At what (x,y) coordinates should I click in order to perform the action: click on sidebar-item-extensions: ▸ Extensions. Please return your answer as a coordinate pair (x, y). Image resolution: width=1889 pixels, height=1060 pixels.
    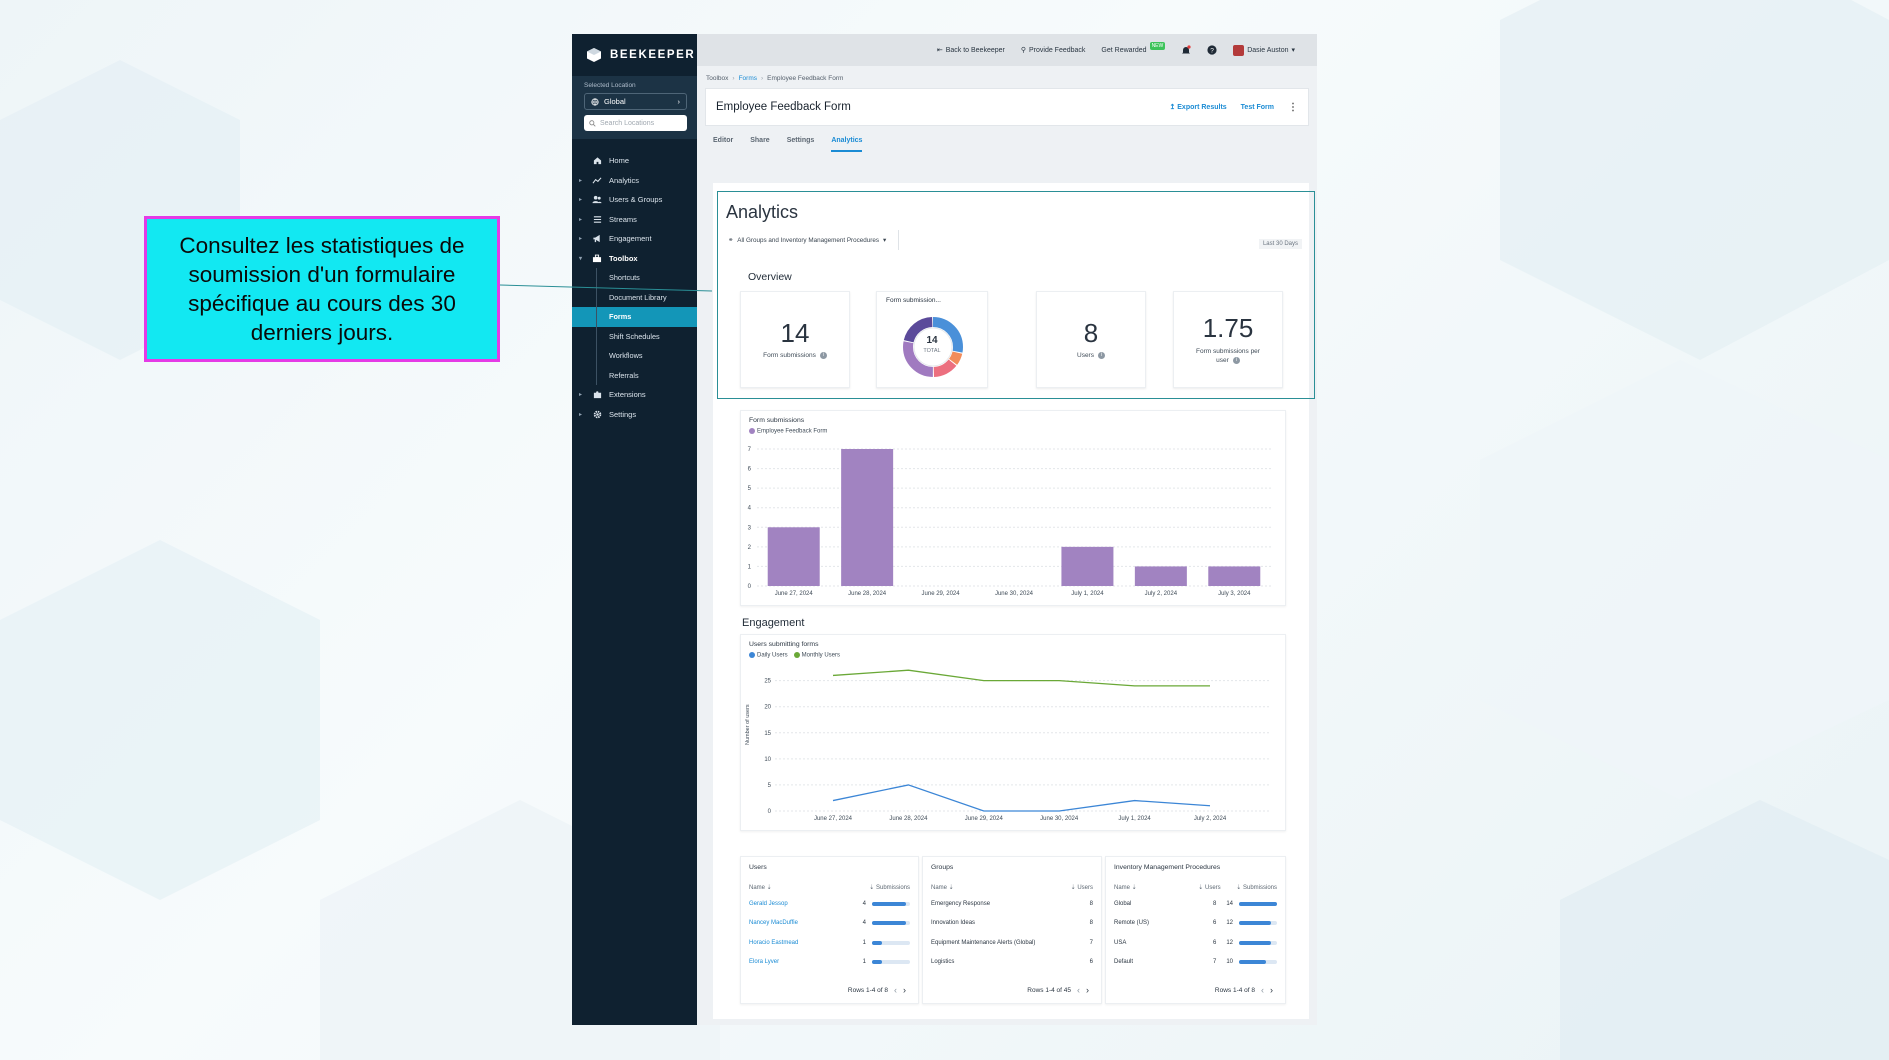
    Looking at the image, I should click on (634, 395).